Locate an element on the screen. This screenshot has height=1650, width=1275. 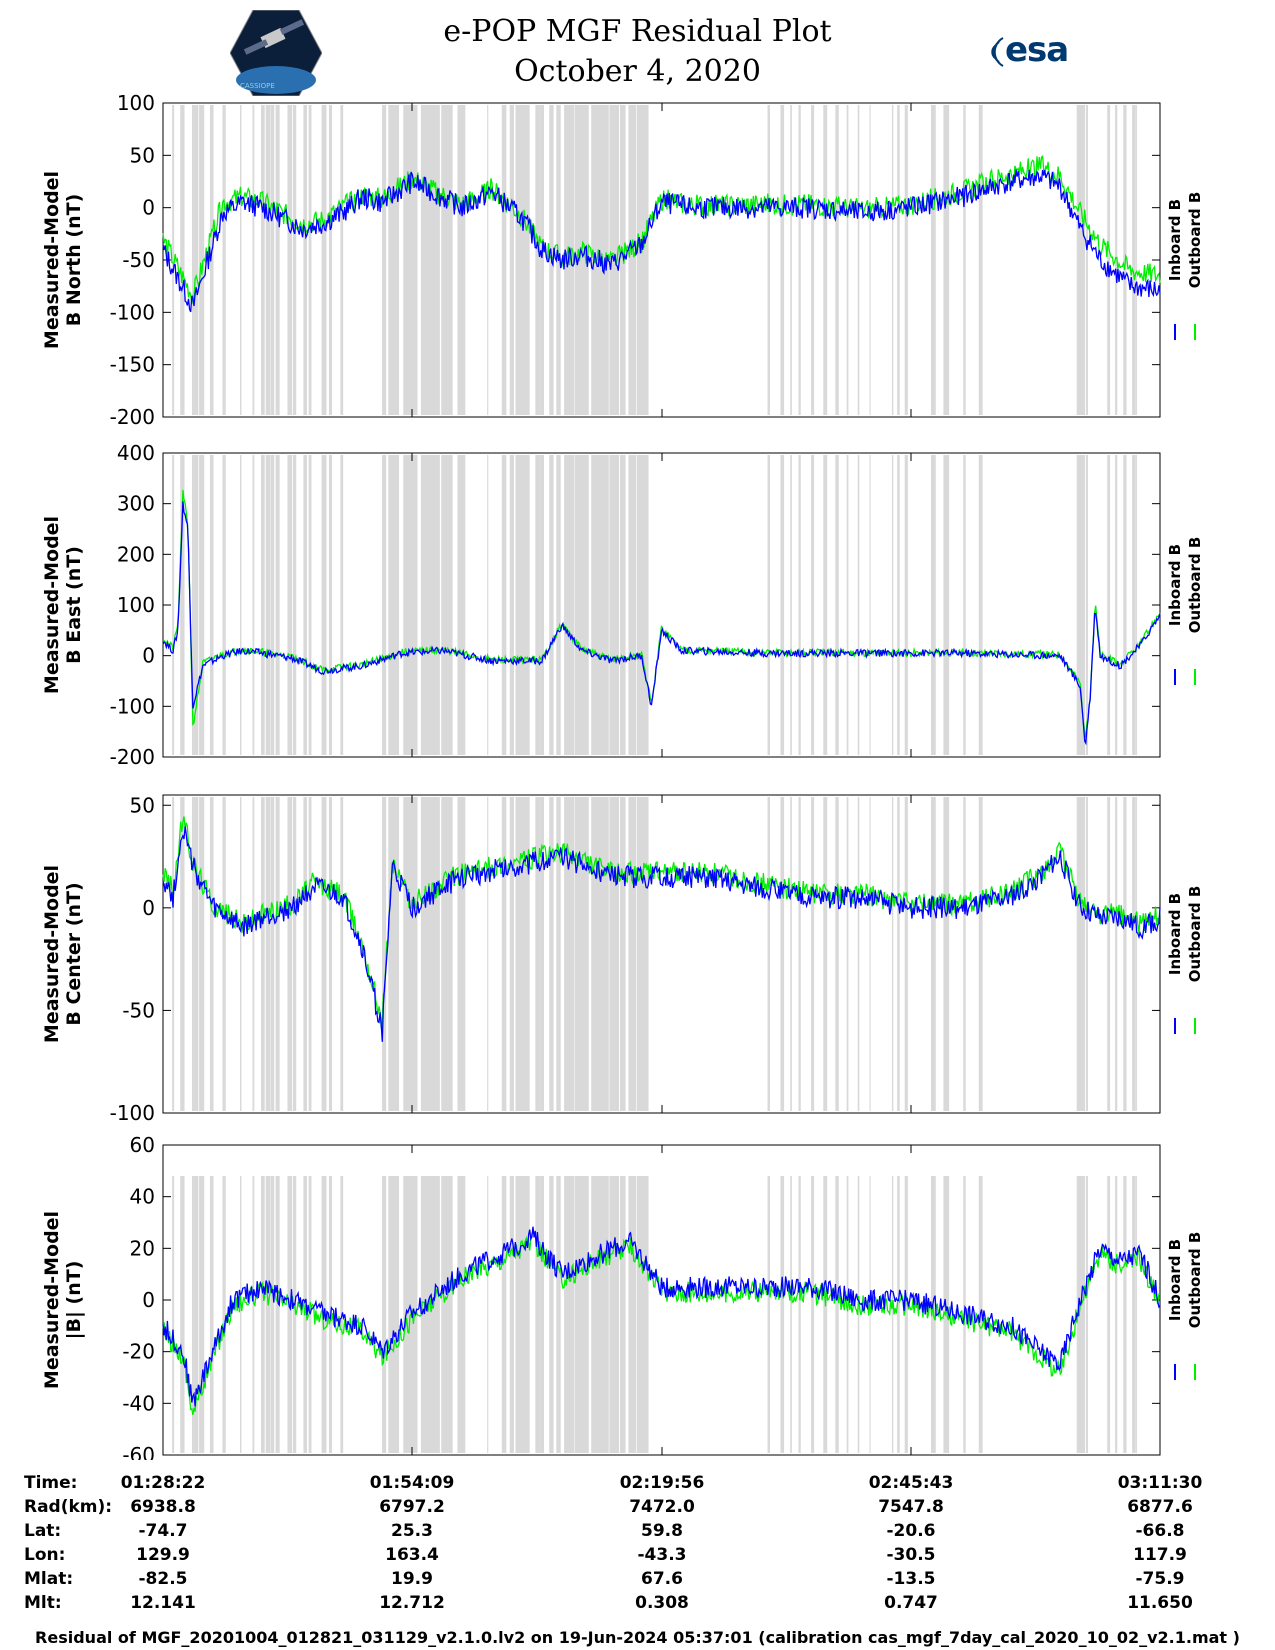
orbit-row-label: Rad(km): is located at coordinates (68, 1507).